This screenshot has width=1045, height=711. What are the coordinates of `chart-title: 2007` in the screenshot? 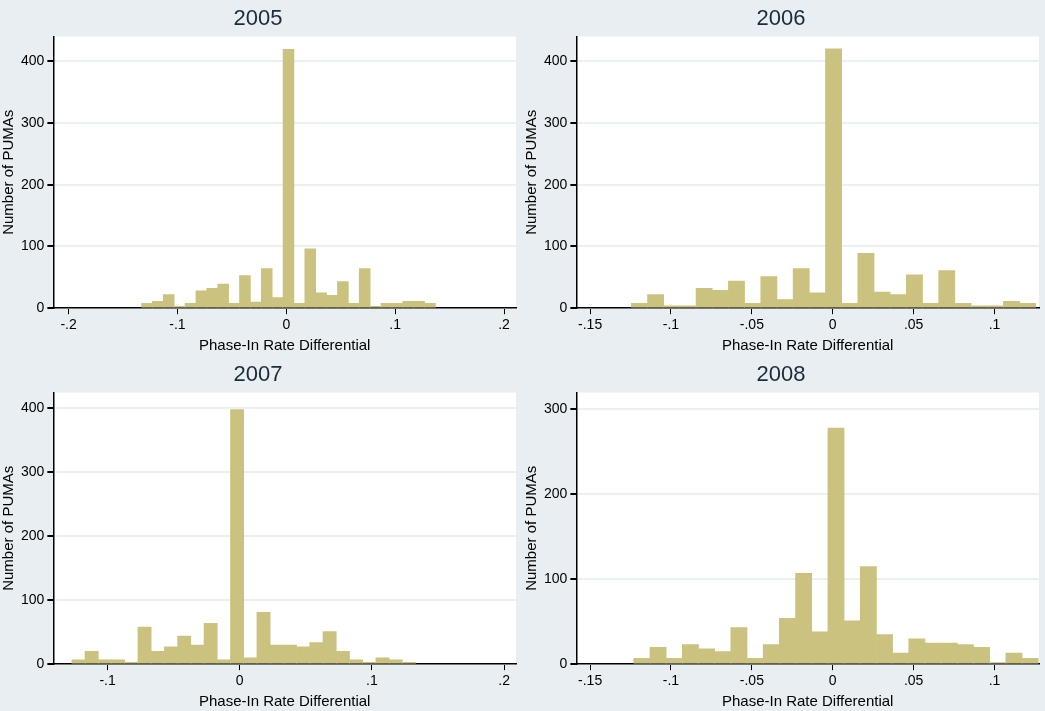 It's located at (258, 373).